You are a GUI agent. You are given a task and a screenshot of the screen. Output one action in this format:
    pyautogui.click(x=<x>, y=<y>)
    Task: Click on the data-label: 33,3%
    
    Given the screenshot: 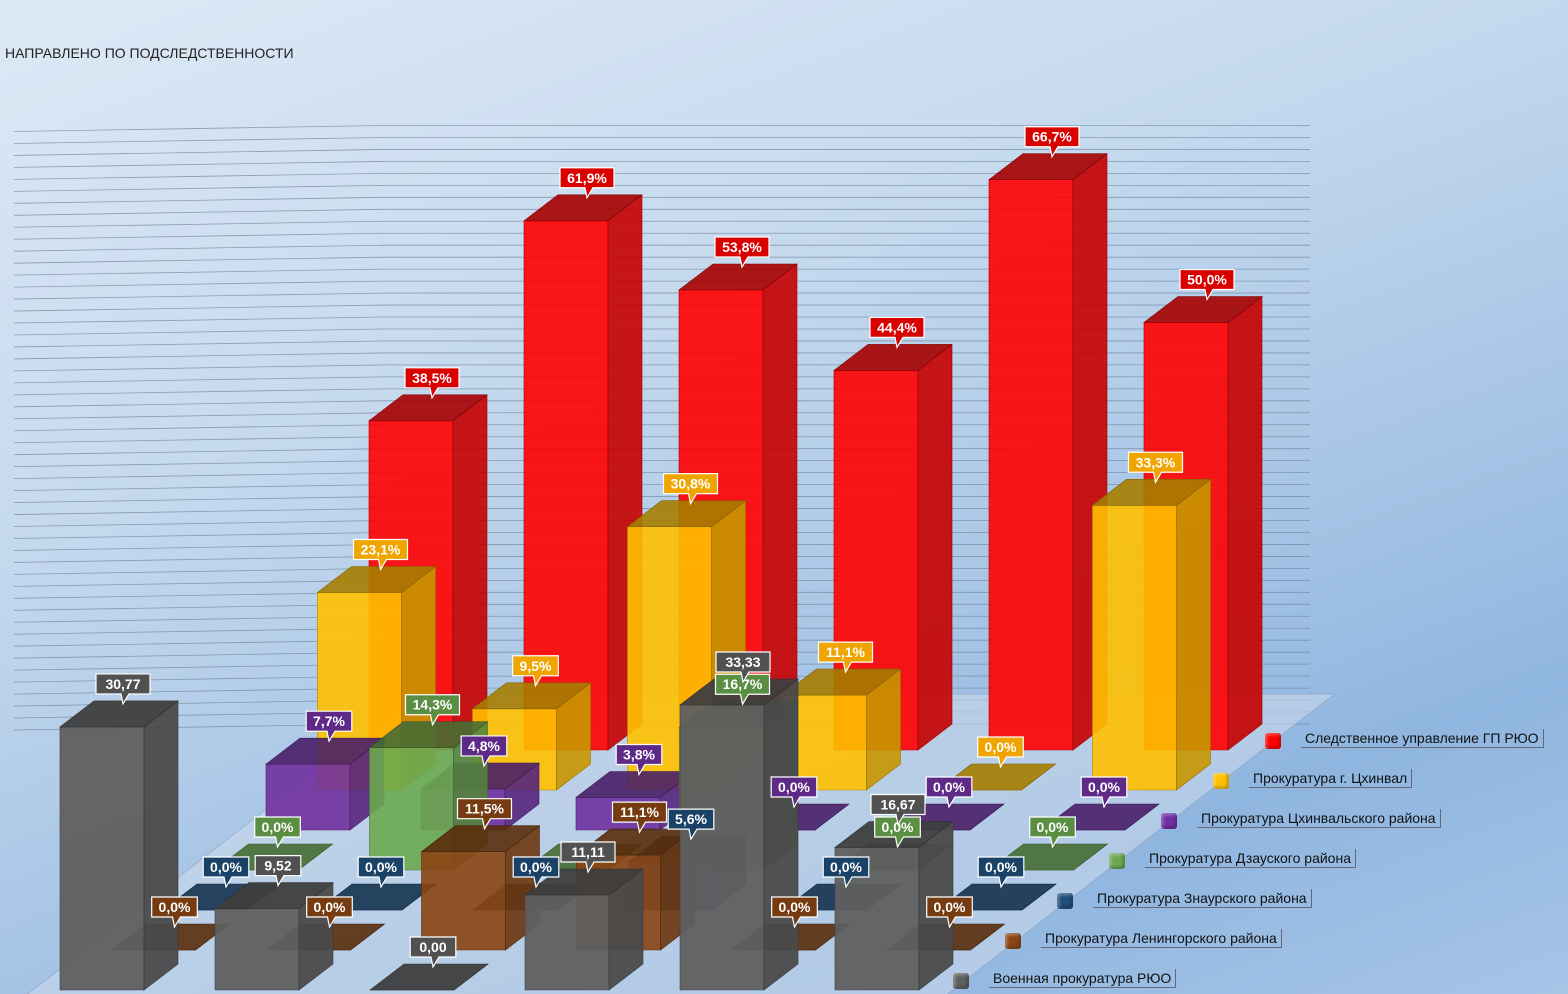 What is the action you would take?
    pyautogui.click(x=1155, y=467)
    